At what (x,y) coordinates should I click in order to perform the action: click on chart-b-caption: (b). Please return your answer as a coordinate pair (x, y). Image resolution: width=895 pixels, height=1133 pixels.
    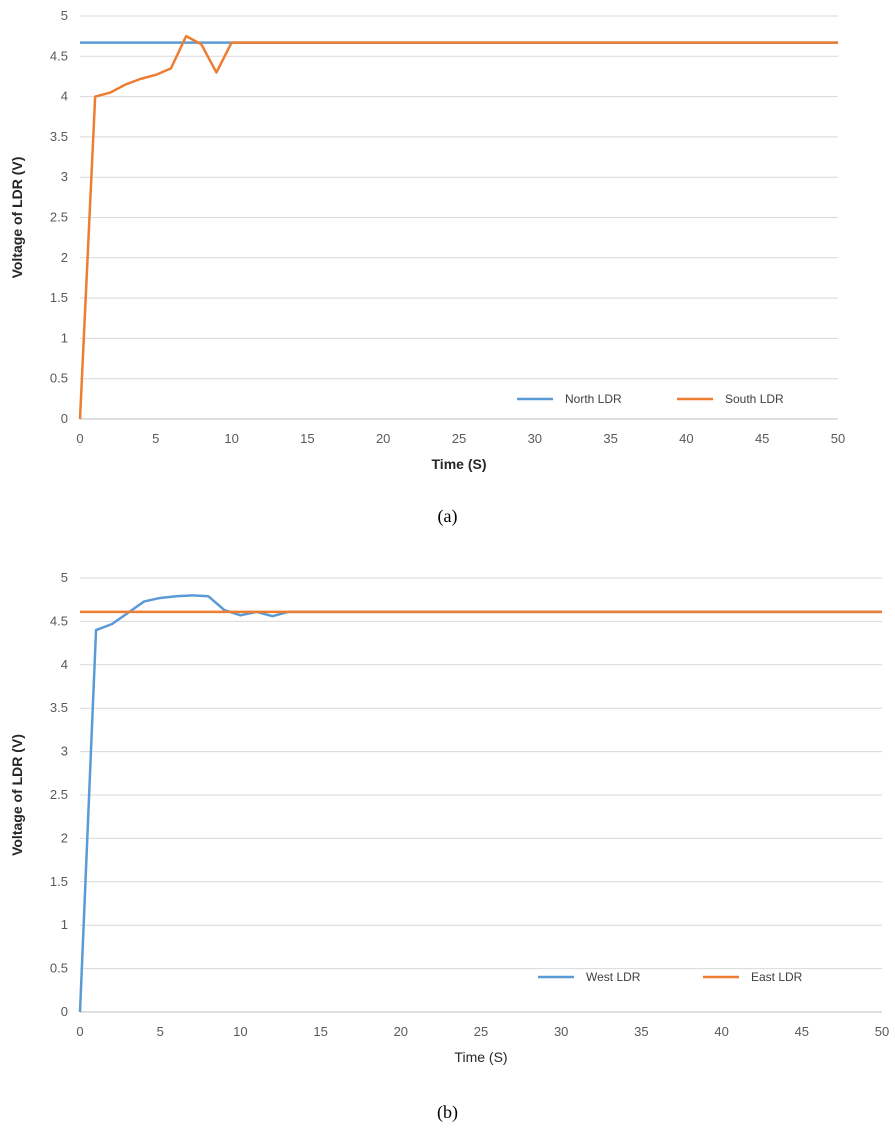
    Looking at the image, I should click on (447, 1112).